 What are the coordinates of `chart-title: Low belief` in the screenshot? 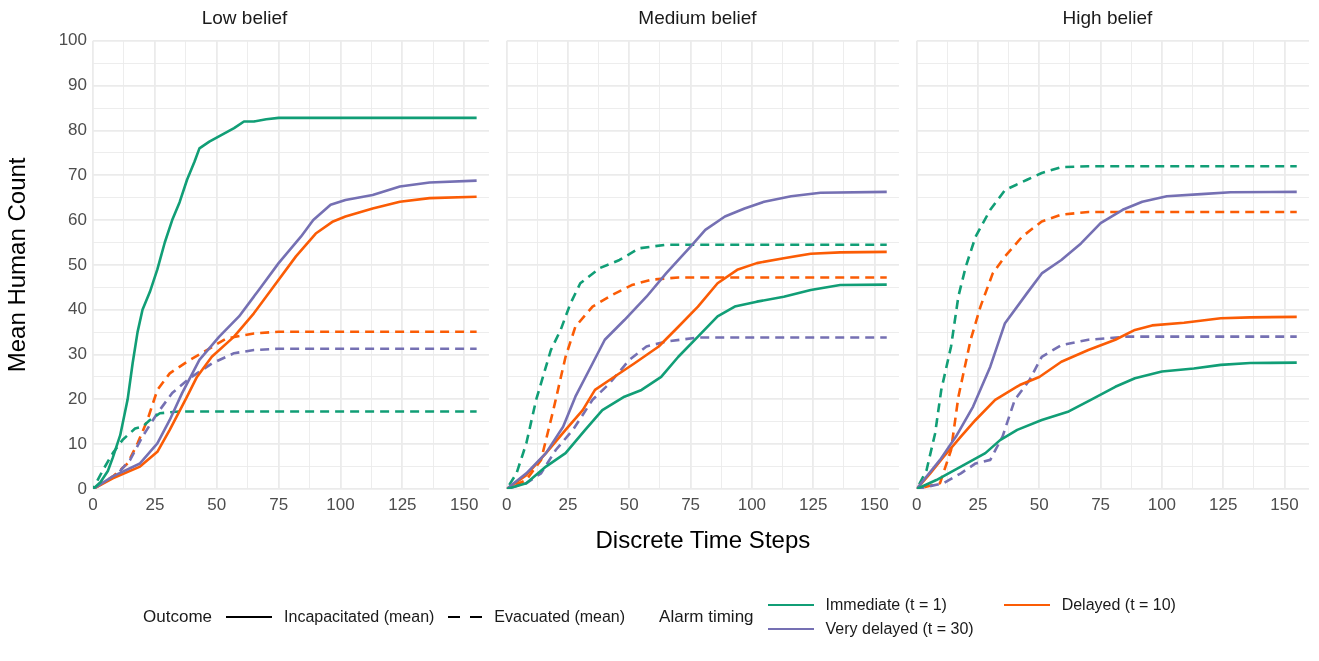 It's located at (244, 17).